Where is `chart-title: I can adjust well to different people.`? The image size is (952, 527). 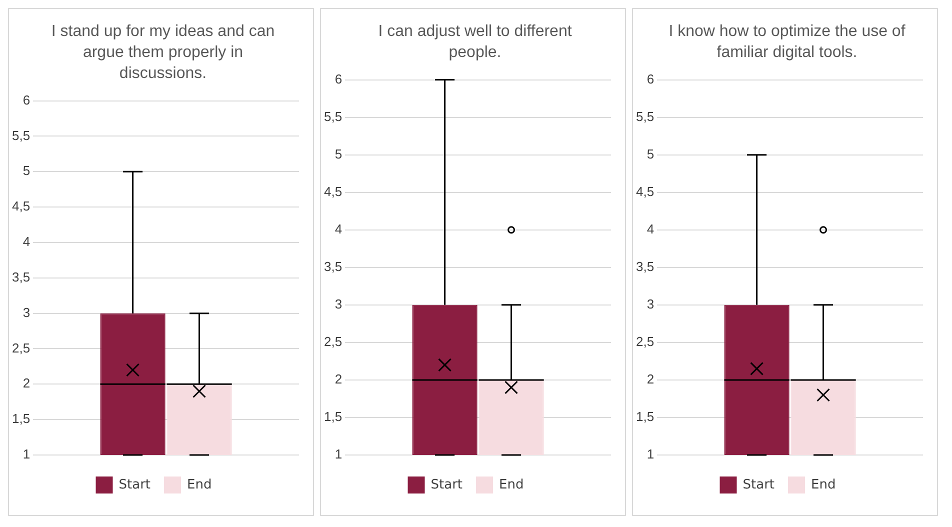 chart-title: I can adjust well to different people. is located at coordinates (475, 42).